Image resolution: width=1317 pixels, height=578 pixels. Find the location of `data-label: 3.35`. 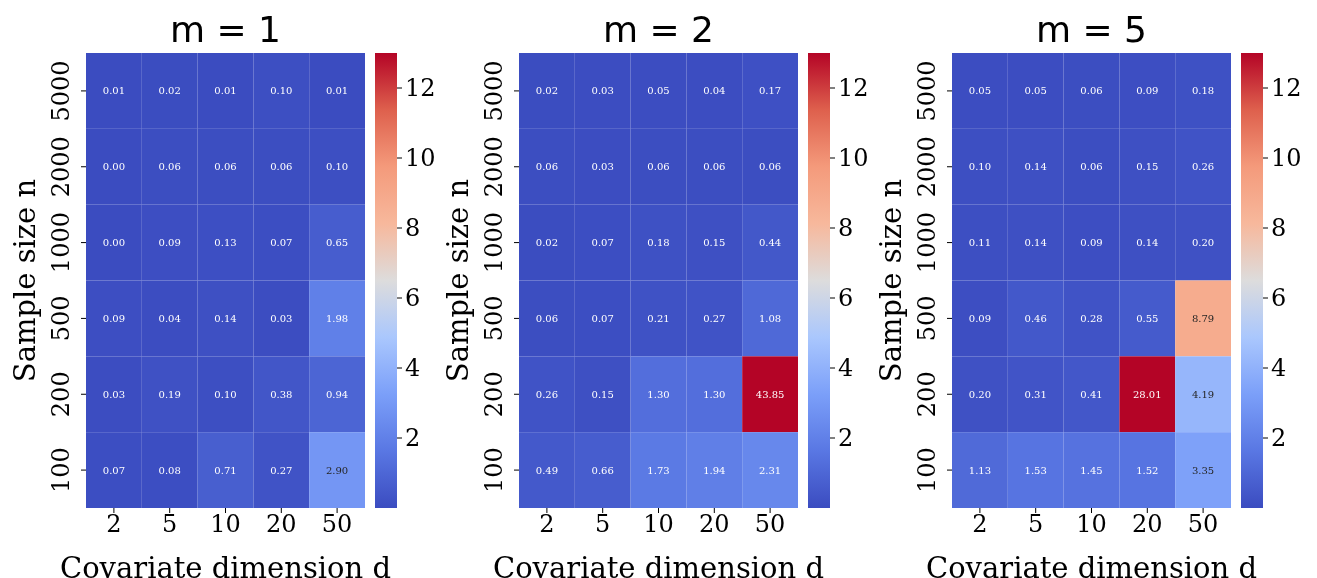

data-label: 3.35 is located at coordinates (1203, 470).